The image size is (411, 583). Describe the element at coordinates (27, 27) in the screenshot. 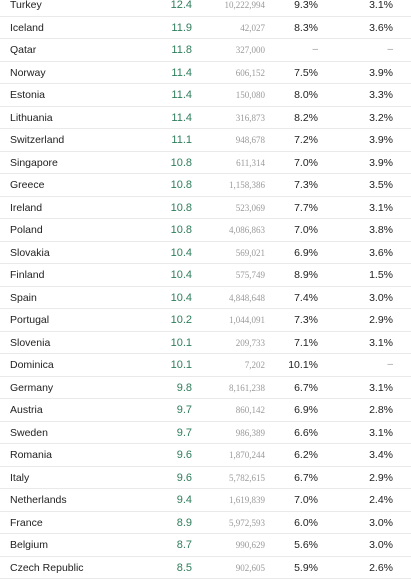

I see `country-cell: Iceland` at that location.